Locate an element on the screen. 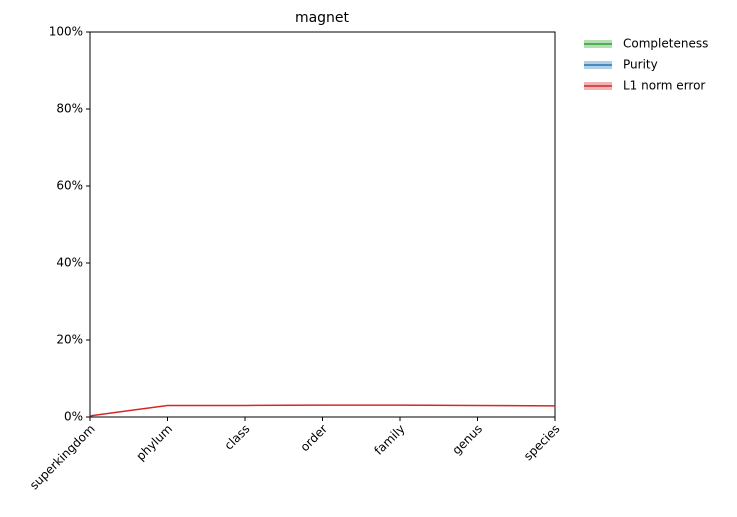 The image size is (737, 517). y-tick-label: 0% is located at coordinates (73, 417).